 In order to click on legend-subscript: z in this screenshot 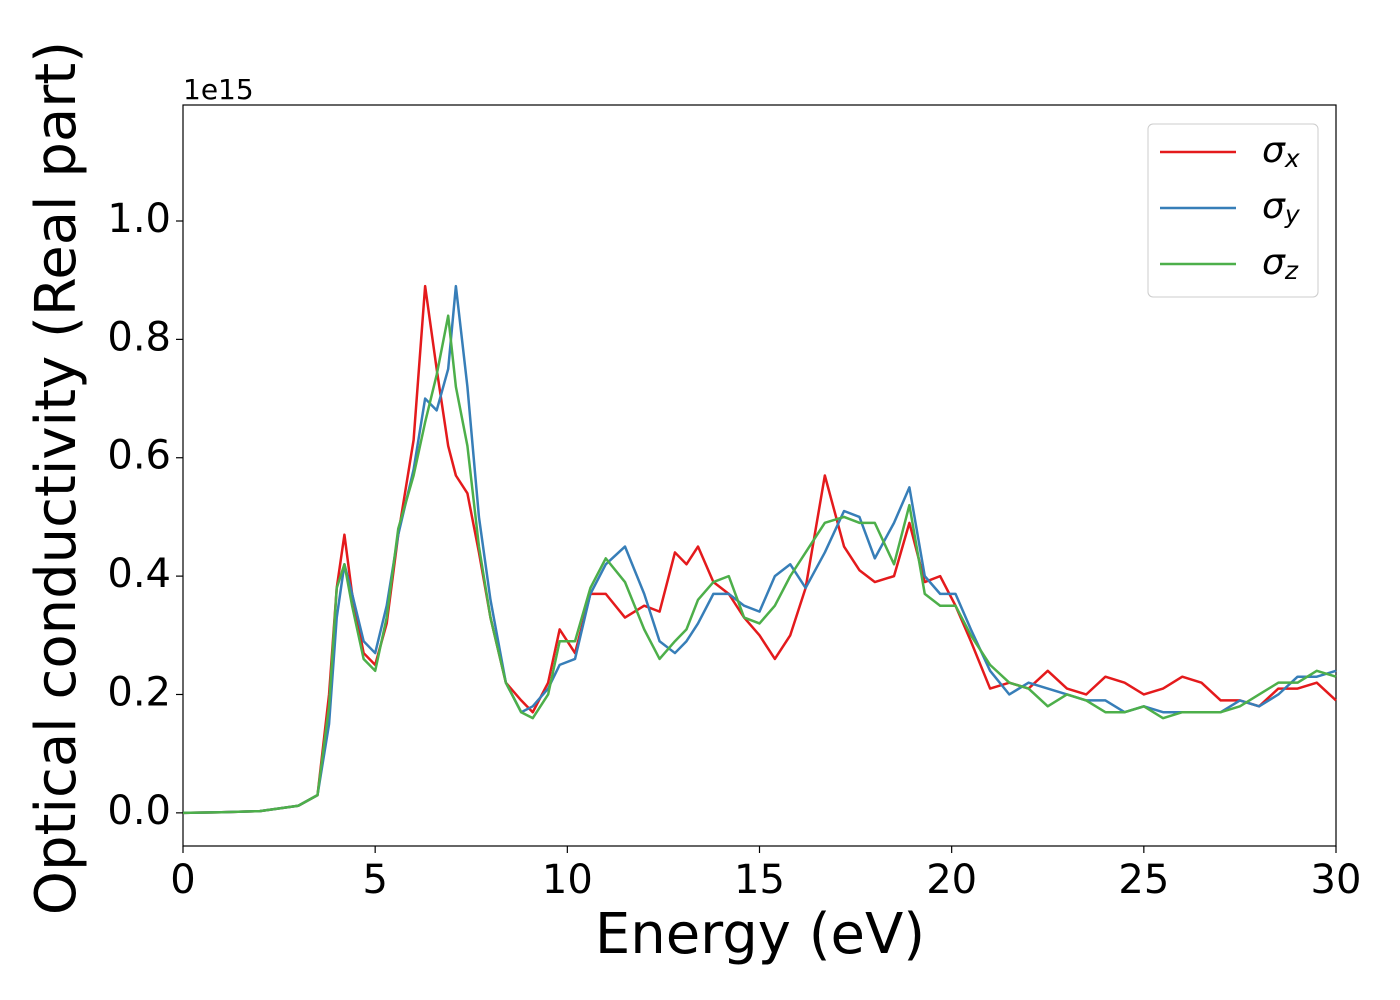, I will do `click(1291, 270)`.